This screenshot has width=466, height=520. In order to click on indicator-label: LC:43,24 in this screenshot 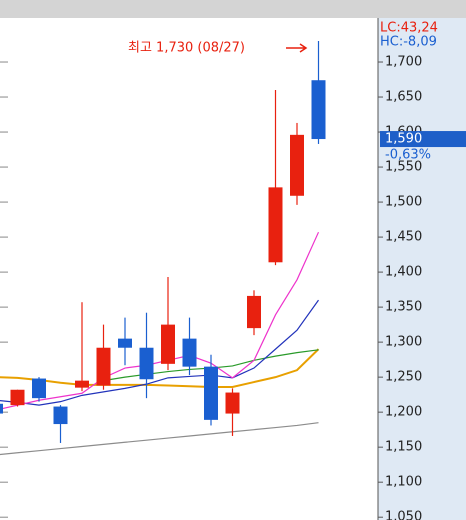, I will do `click(409, 28)`.